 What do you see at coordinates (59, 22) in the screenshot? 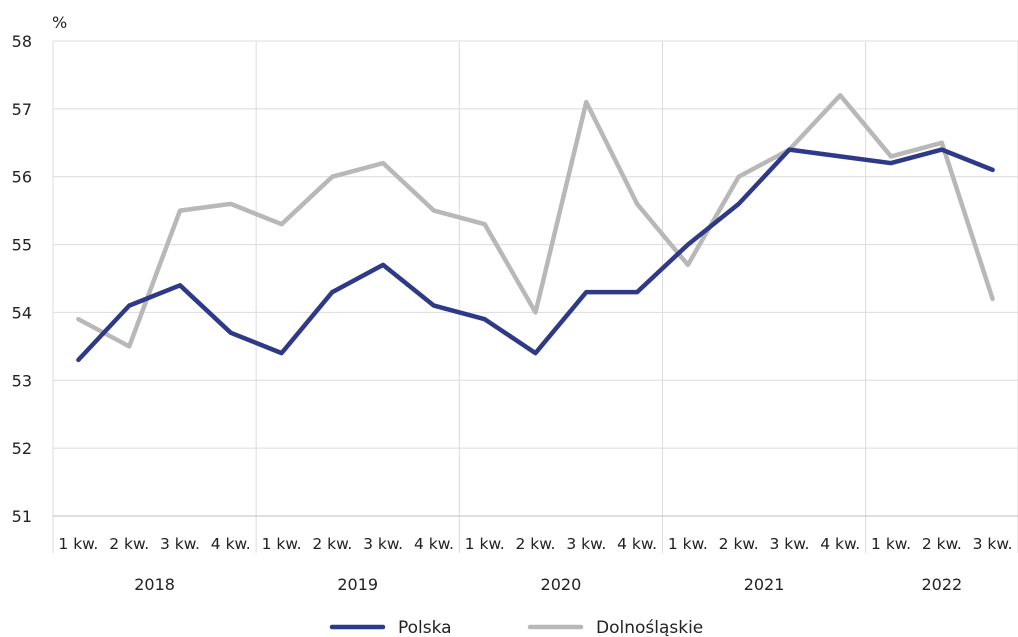
I see `y-unit-label: %` at bounding box center [59, 22].